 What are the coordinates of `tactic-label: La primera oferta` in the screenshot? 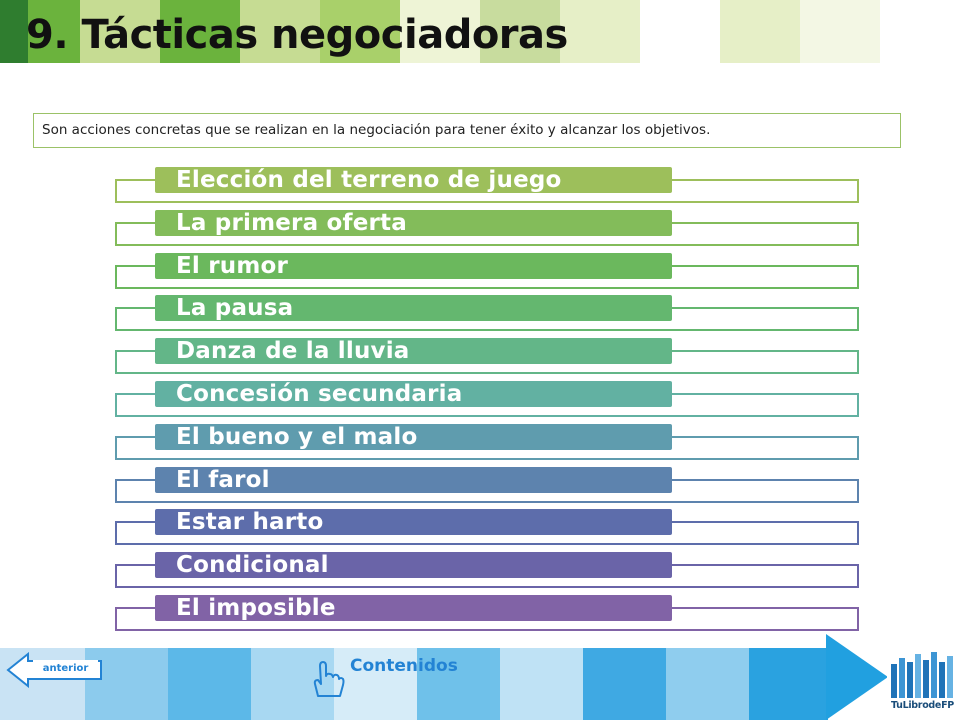 It's located at (291, 223).